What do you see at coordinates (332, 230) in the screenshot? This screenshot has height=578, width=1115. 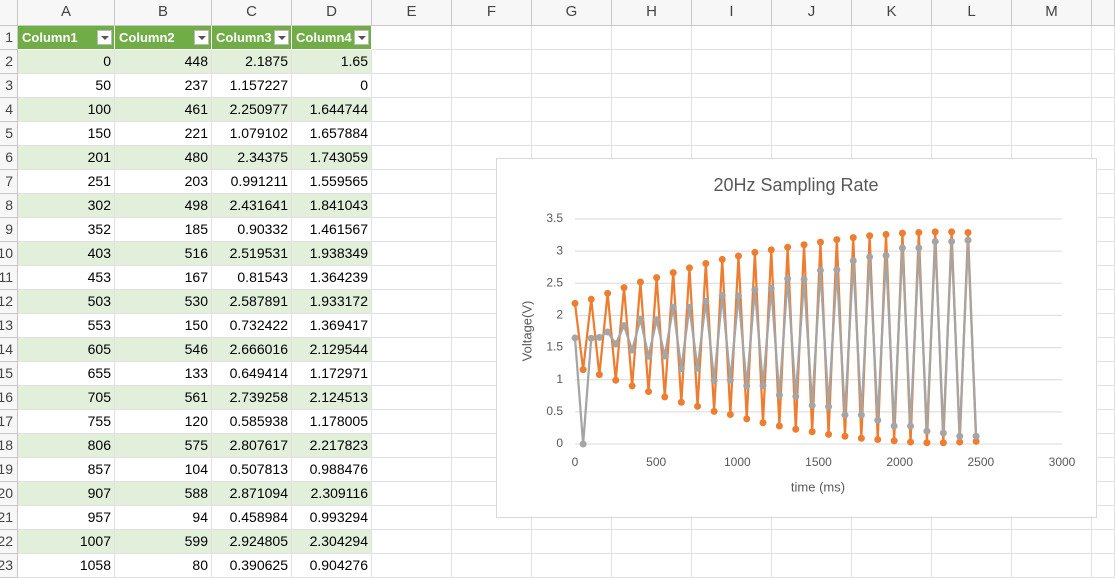 I see `table-cell: 1.461567` at bounding box center [332, 230].